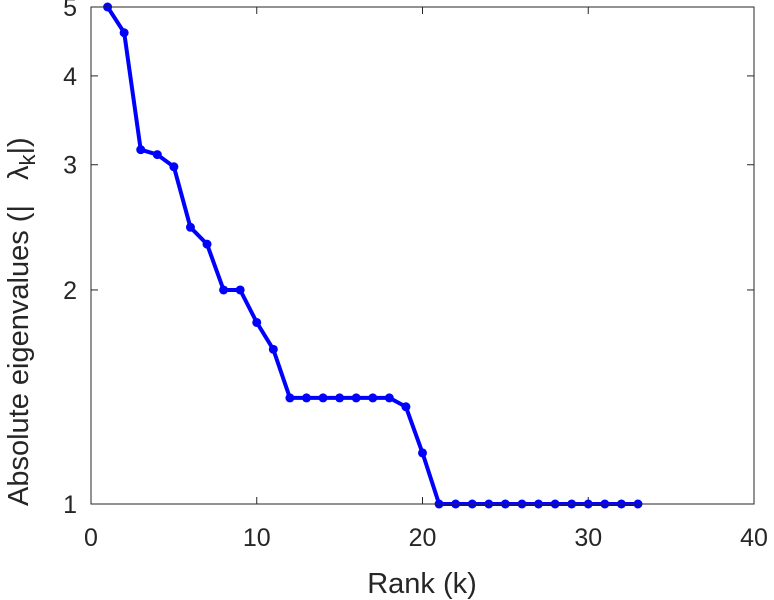  I want to click on y-tick-label: 2, so click(70, 291).